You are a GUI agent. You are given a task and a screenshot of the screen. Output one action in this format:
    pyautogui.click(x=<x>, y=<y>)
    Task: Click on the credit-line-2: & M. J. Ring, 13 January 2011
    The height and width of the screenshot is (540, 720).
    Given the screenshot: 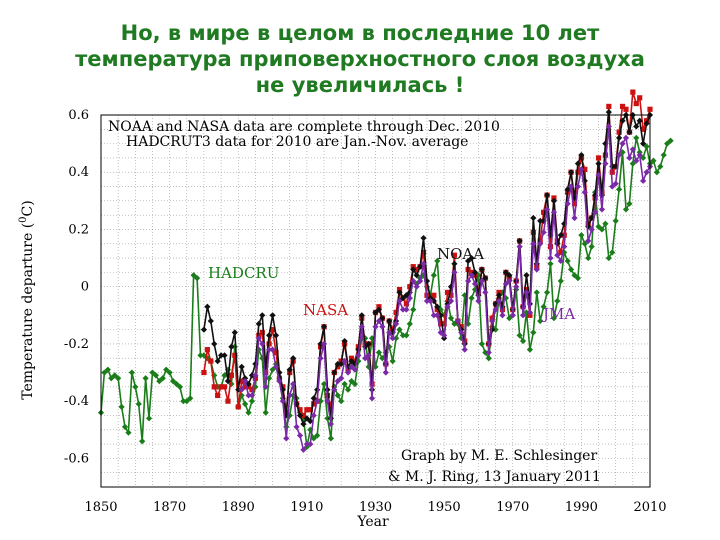 What is the action you would take?
    pyautogui.click(x=494, y=477)
    